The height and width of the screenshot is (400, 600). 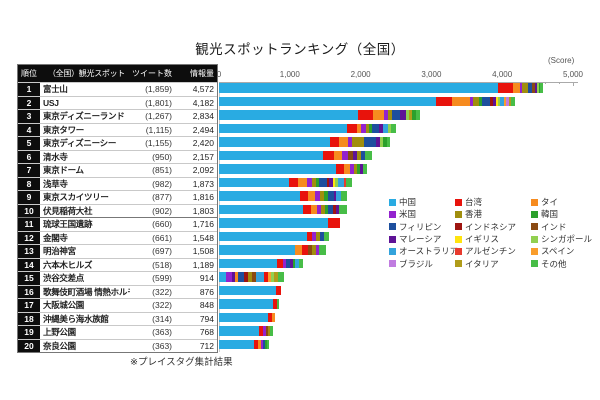 What do you see at coordinates (29, 305) in the screenshot?
I see `rank-cell: 17` at bounding box center [29, 305].